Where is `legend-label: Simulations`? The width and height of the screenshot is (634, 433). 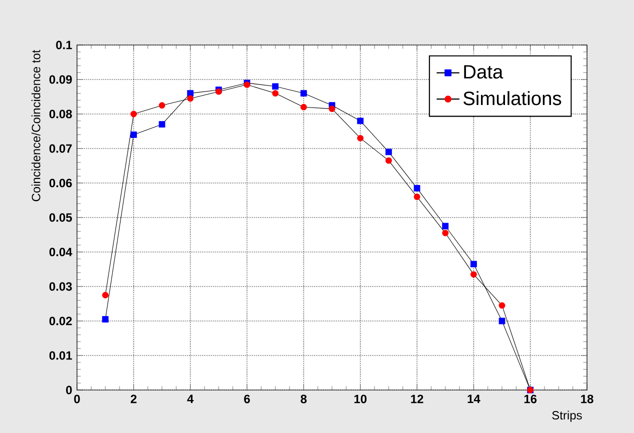
legend-label: Simulations is located at coordinates (512, 98).